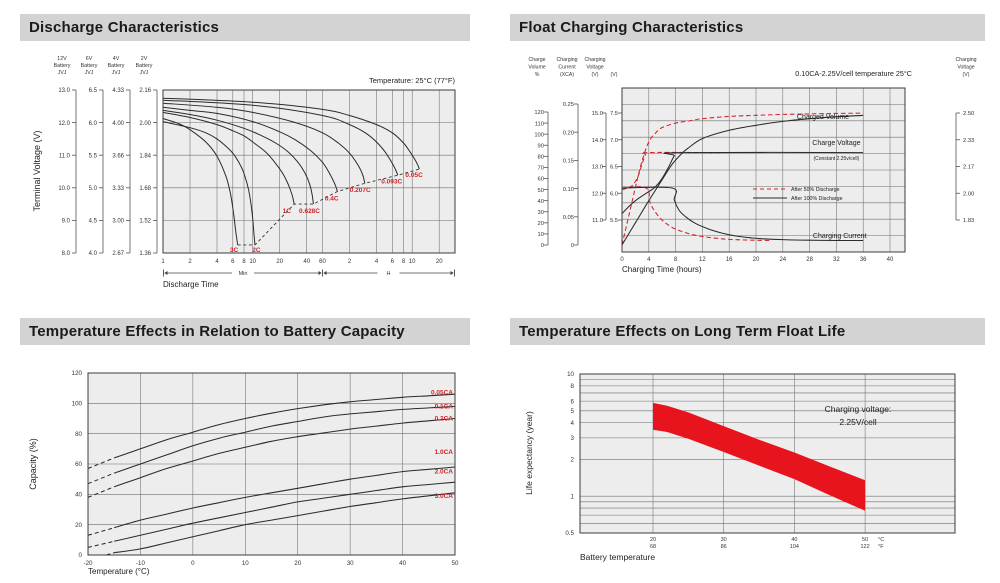  I want to click on axis-tick-label: 60, so click(541, 180).